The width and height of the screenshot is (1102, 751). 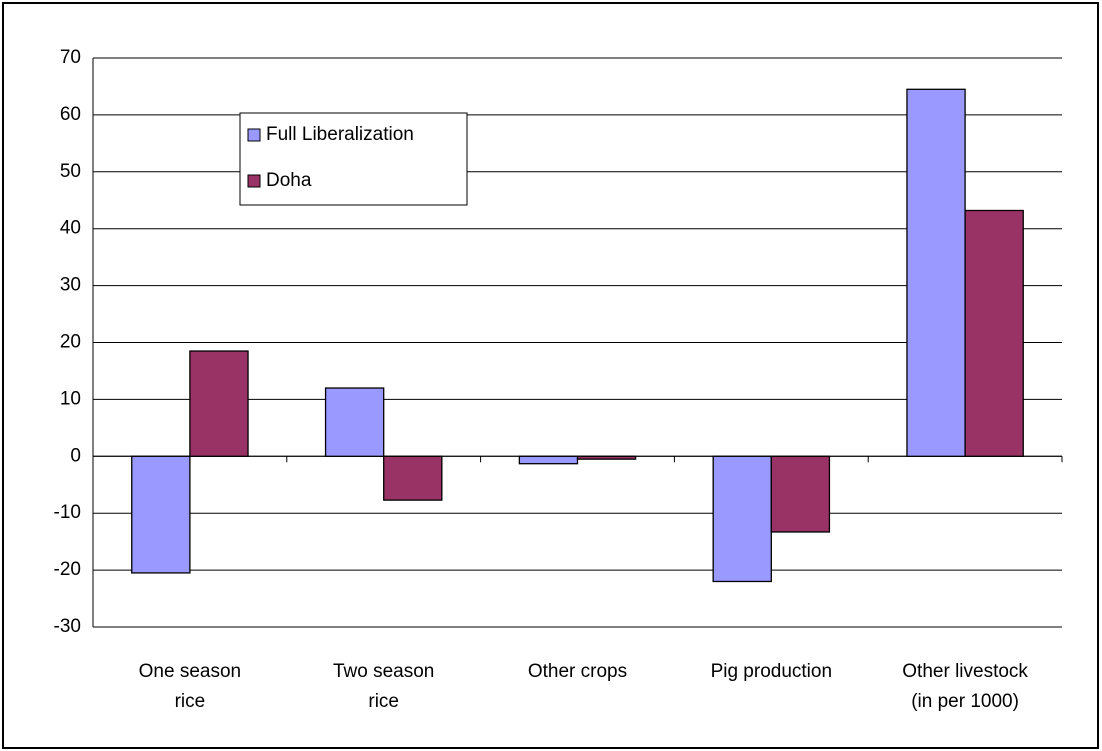 I want to click on y-tick-label: 0, so click(x=75, y=455).